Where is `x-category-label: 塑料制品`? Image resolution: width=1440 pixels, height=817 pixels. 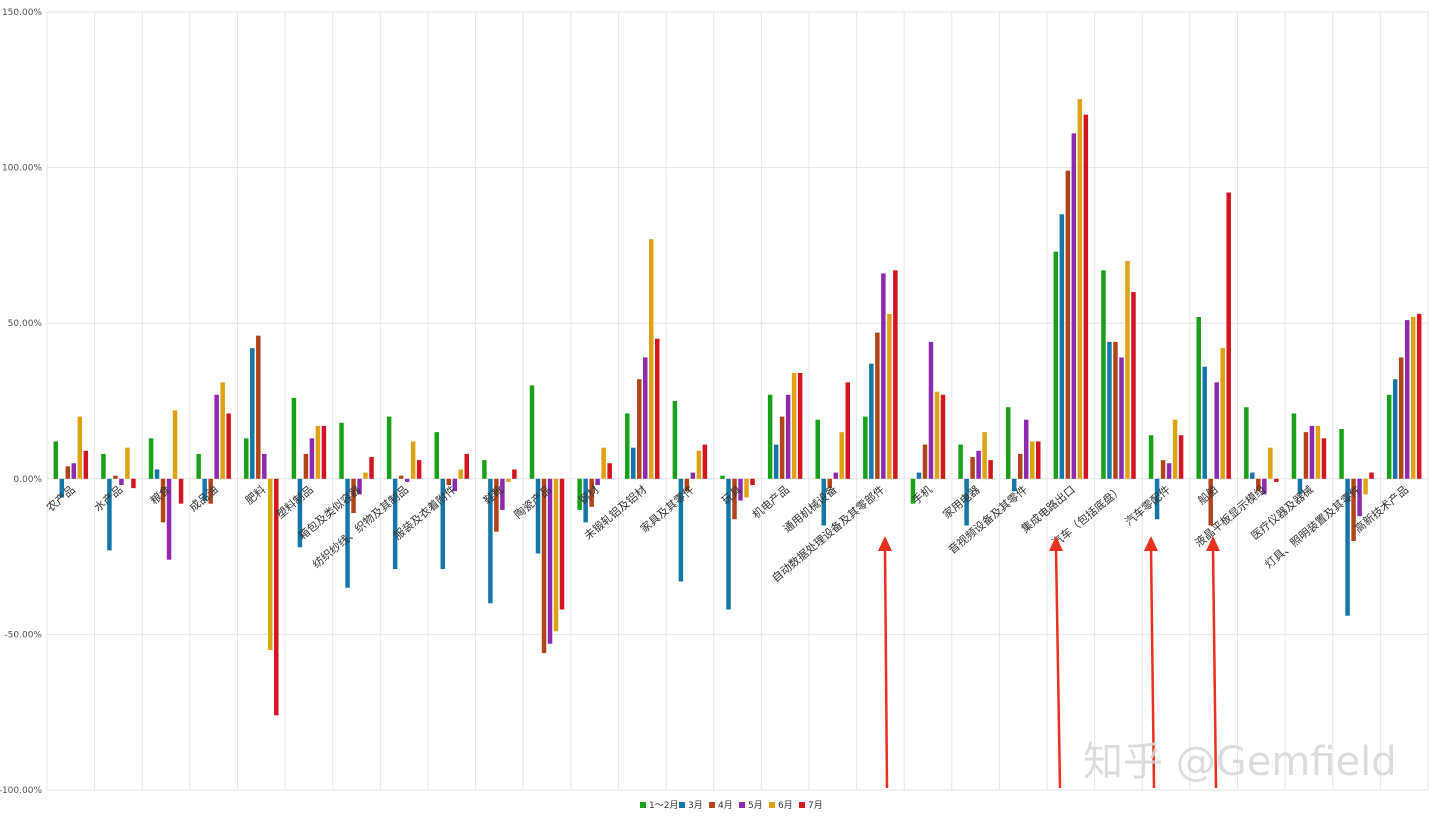
x-category-label: 塑料制品 is located at coordinates (294, 501).